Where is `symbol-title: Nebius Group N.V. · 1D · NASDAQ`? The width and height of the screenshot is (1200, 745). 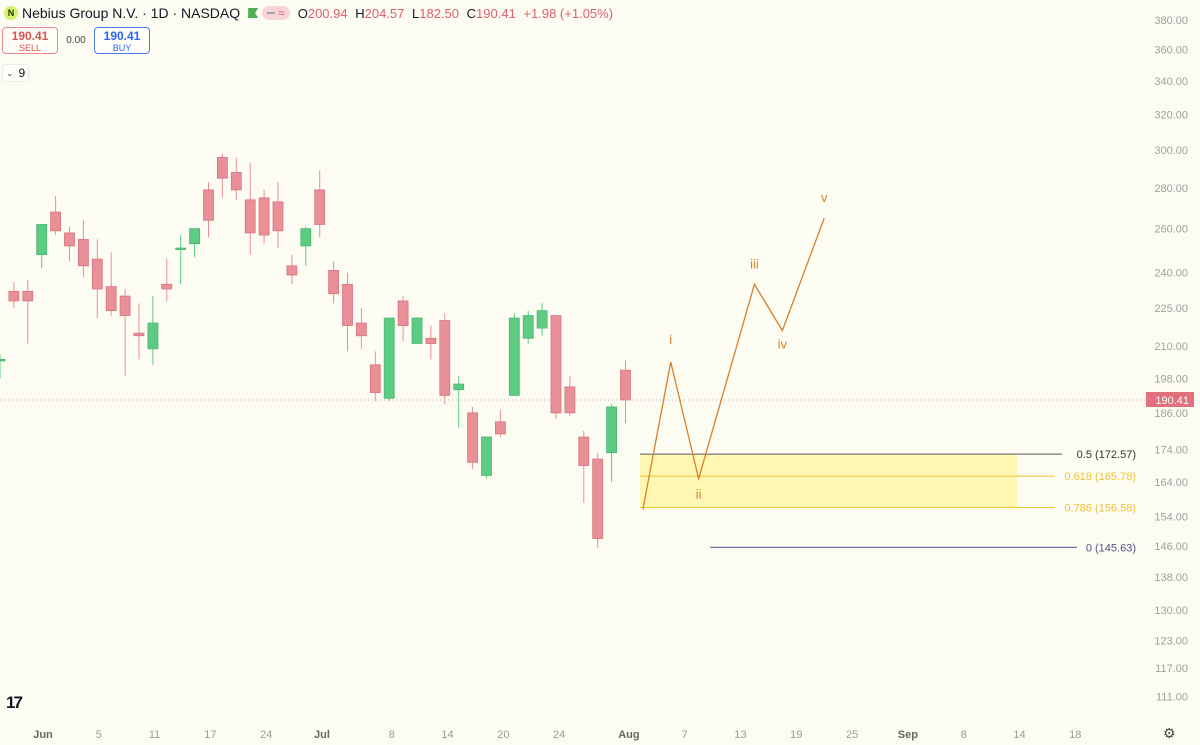
symbol-title: Nebius Group N.V. · 1D · NASDAQ is located at coordinates (131, 13).